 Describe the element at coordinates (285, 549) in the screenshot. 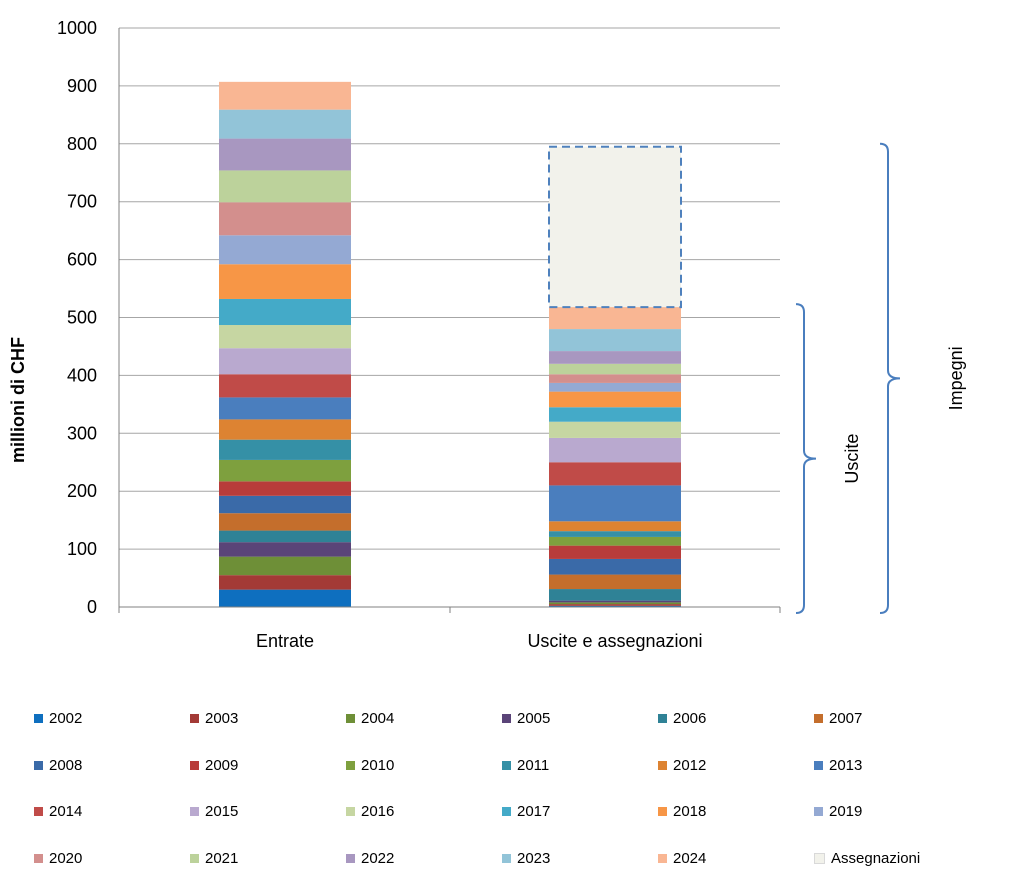

I see `bar-segment-2005` at that location.